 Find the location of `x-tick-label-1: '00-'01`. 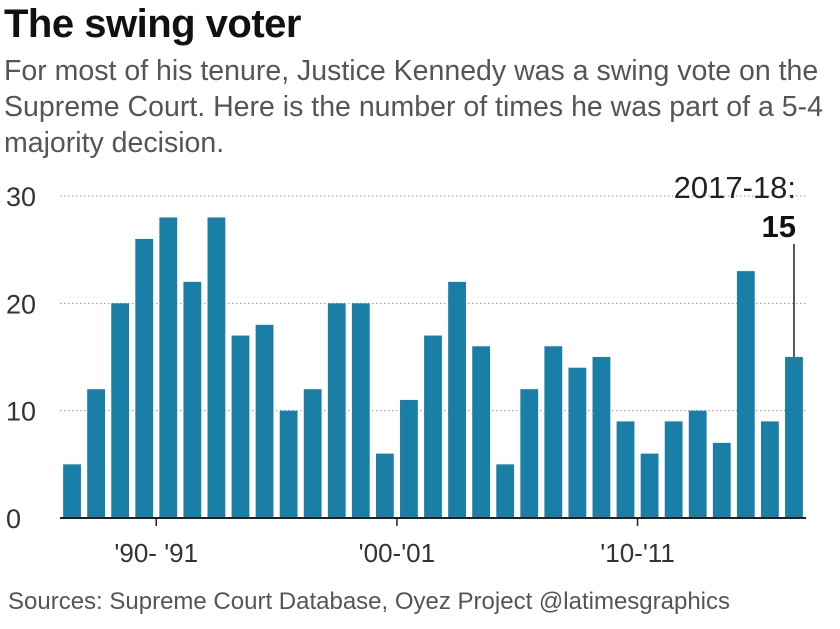

x-tick-label-1: '00-'01 is located at coordinates (397, 553).